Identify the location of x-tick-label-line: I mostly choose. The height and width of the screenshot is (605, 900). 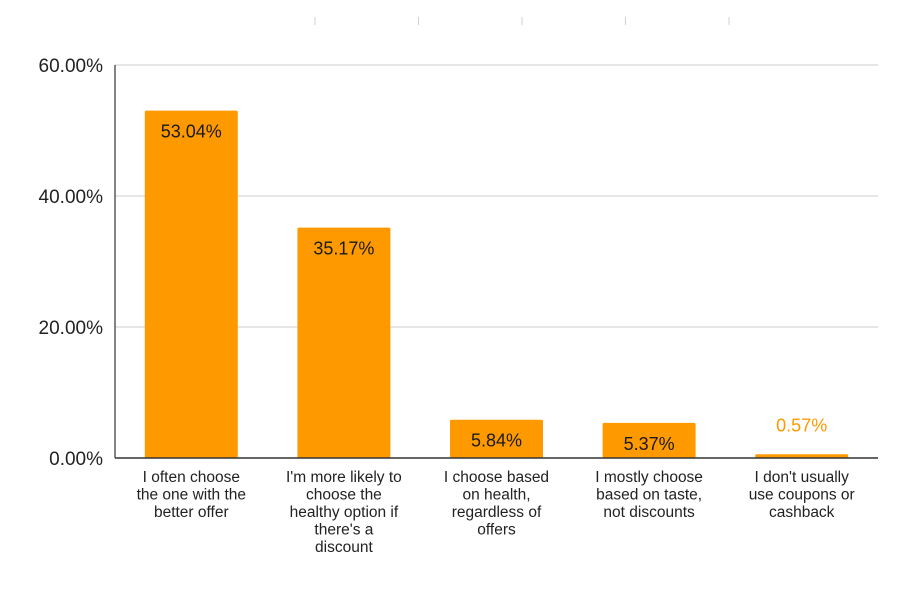
(649, 477).